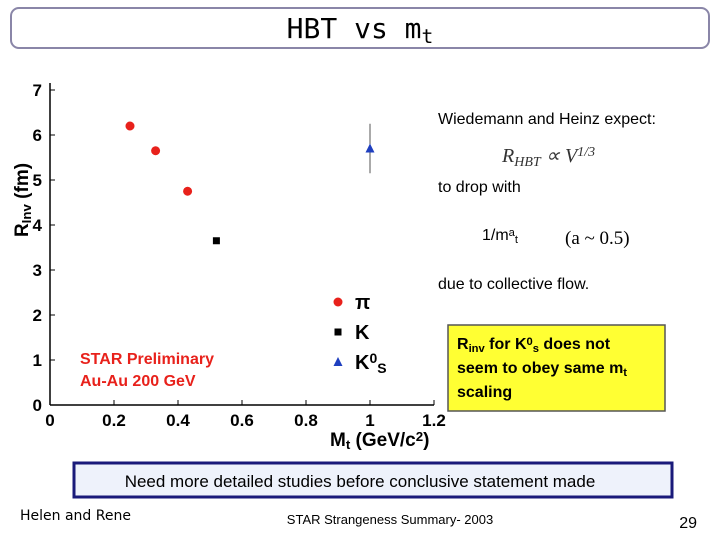 Image resolution: width=720 pixels, height=540 pixels. I want to click on slide-title: HBT vs mt, so click(360, 30).